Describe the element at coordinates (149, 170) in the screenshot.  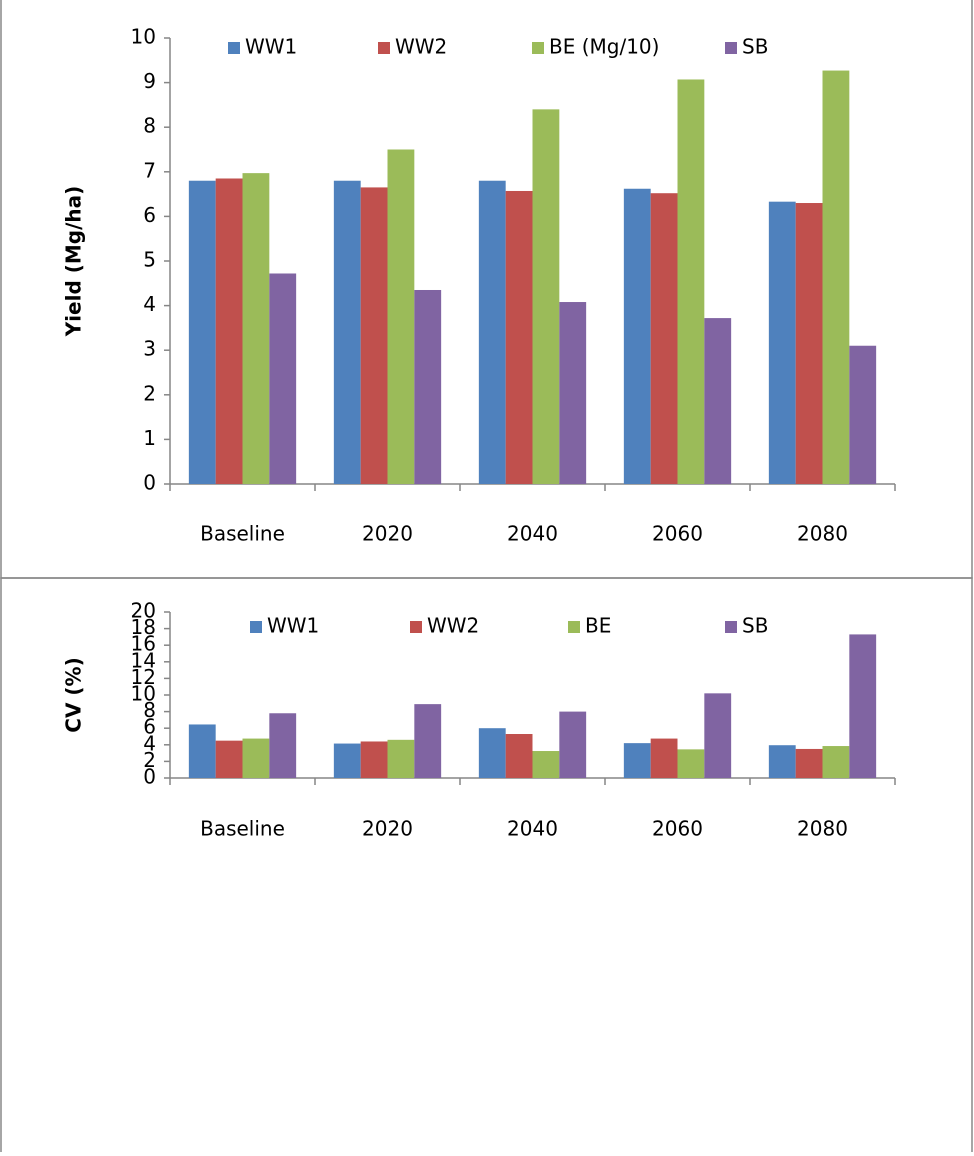
I see `y-tick-label: 7` at that location.